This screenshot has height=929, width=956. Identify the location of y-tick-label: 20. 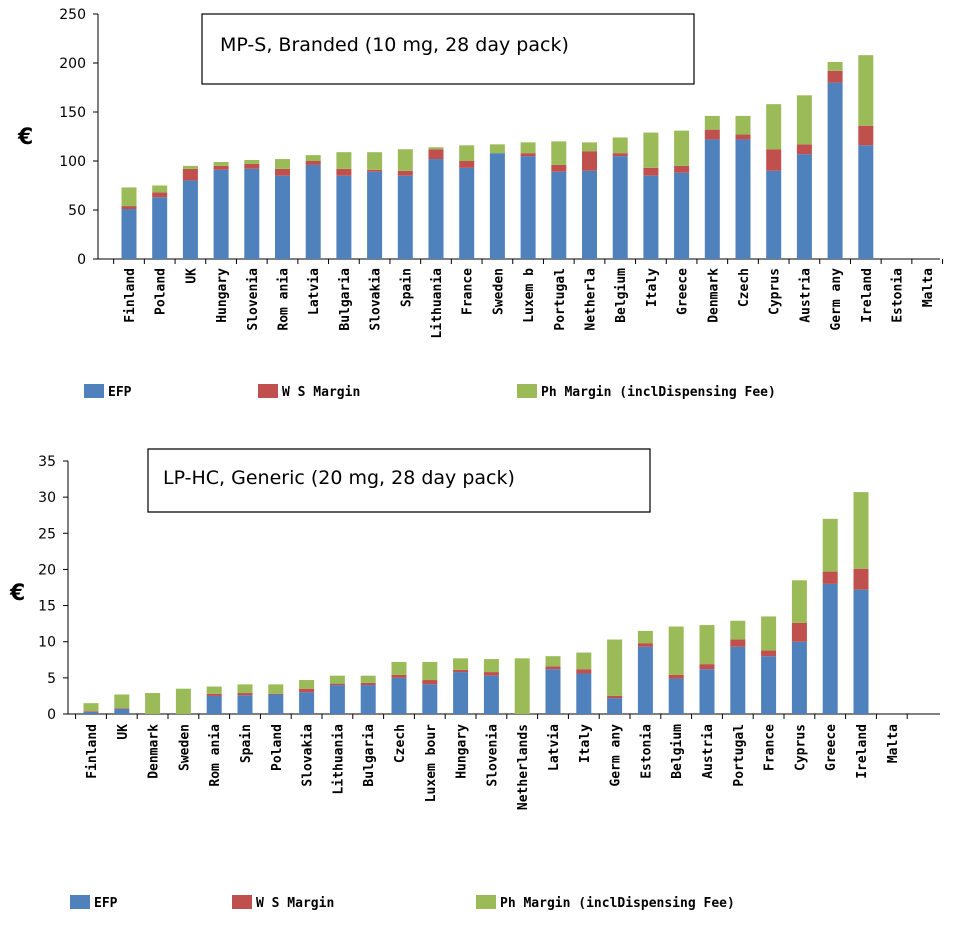
(47, 570).